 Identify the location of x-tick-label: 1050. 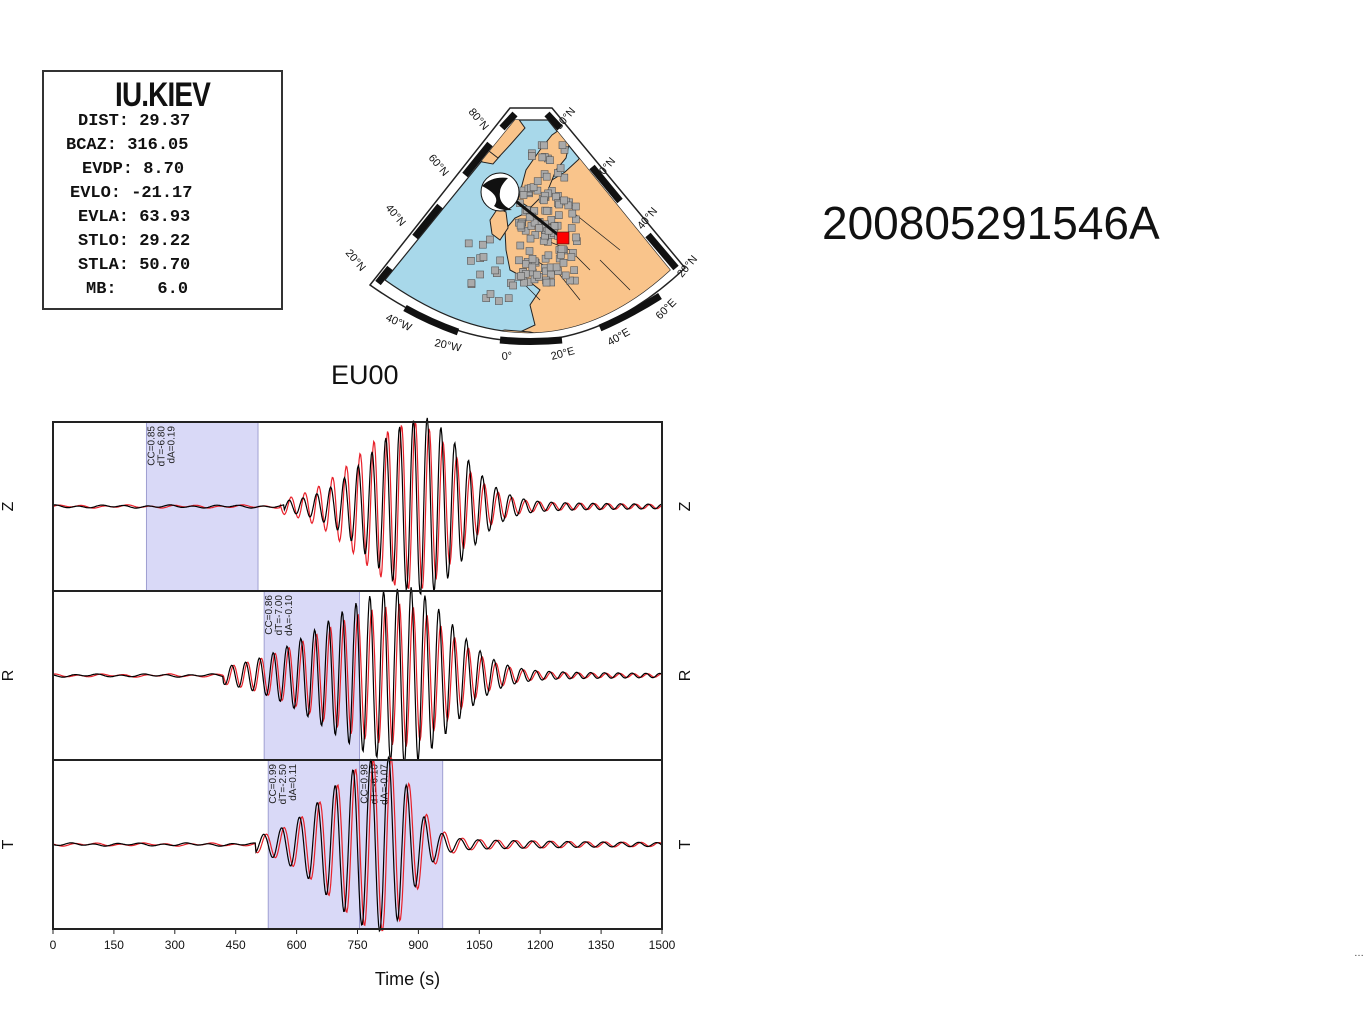
(479, 945).